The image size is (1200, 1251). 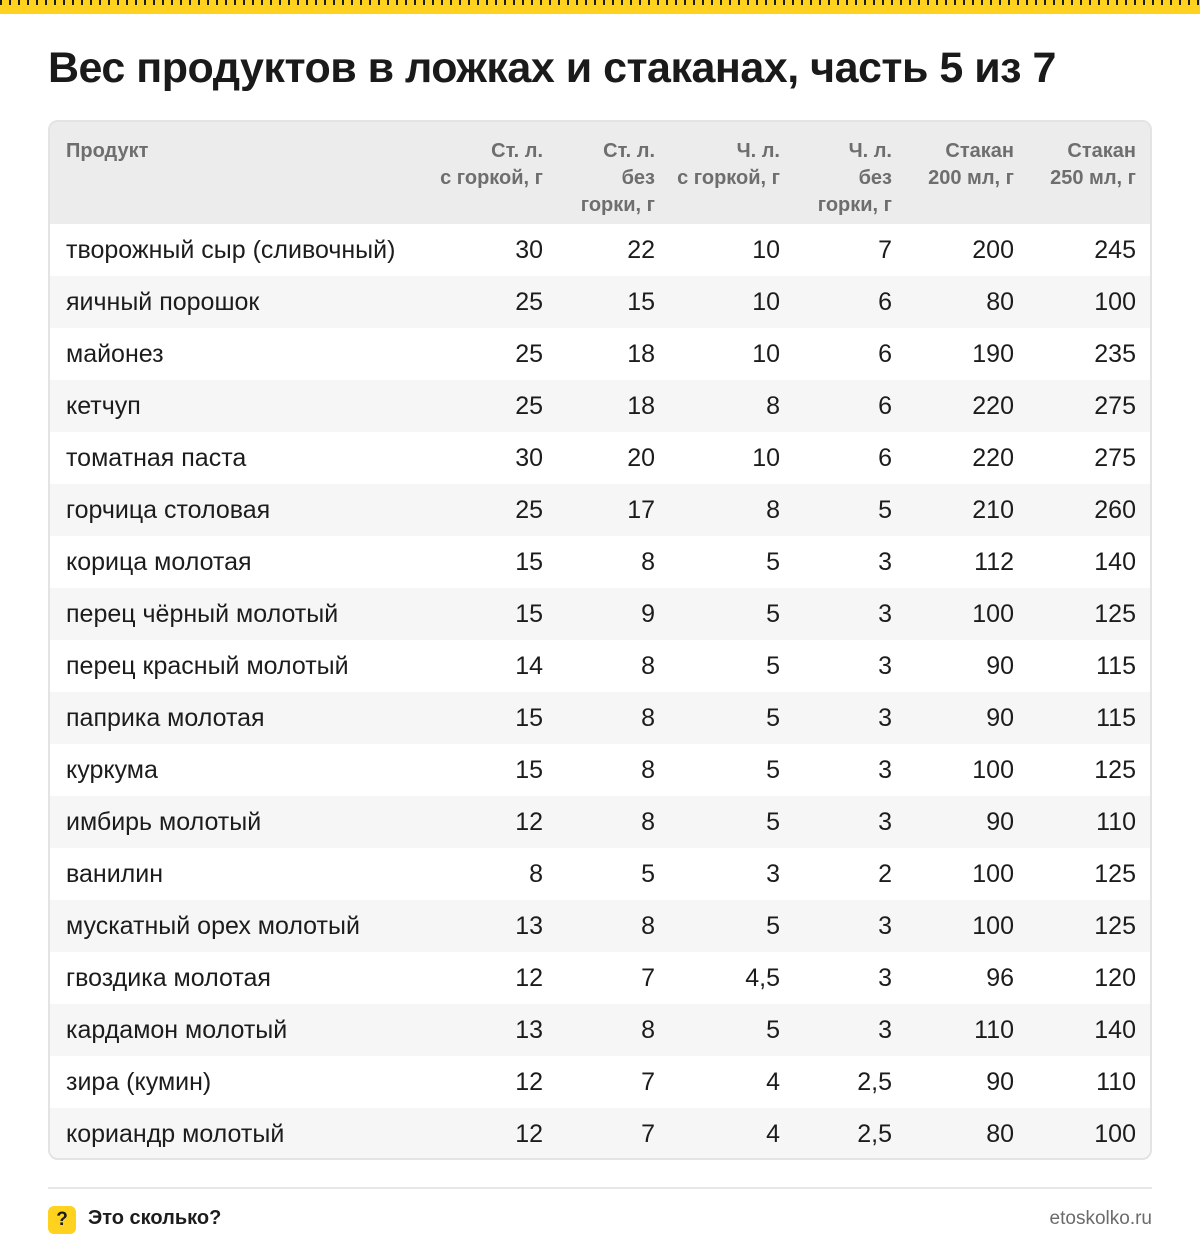 What do you see at coordinates (213, 925) in the screenshot?
I see `product-name-cell: мускатный орех молотый` at bounding box center [213, 925].